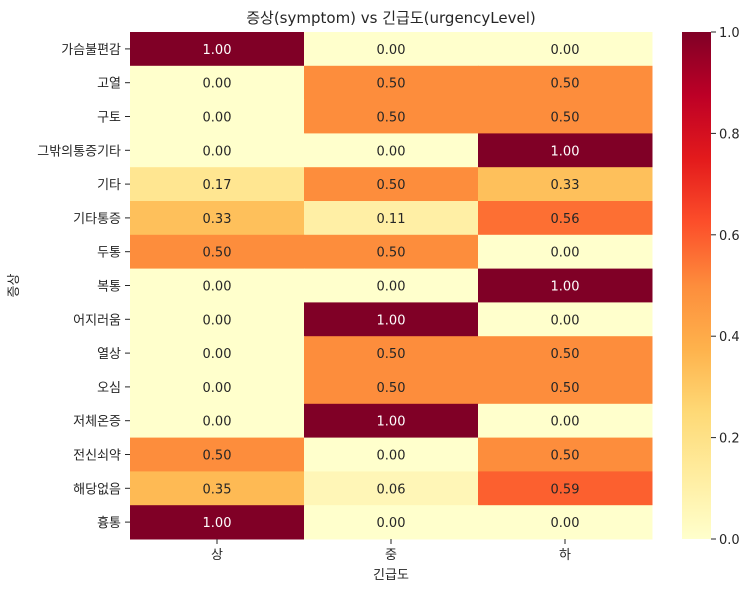 This screenshot has height=590, width=748. I want to click on x-tick-label: 중, so click(391, 555).